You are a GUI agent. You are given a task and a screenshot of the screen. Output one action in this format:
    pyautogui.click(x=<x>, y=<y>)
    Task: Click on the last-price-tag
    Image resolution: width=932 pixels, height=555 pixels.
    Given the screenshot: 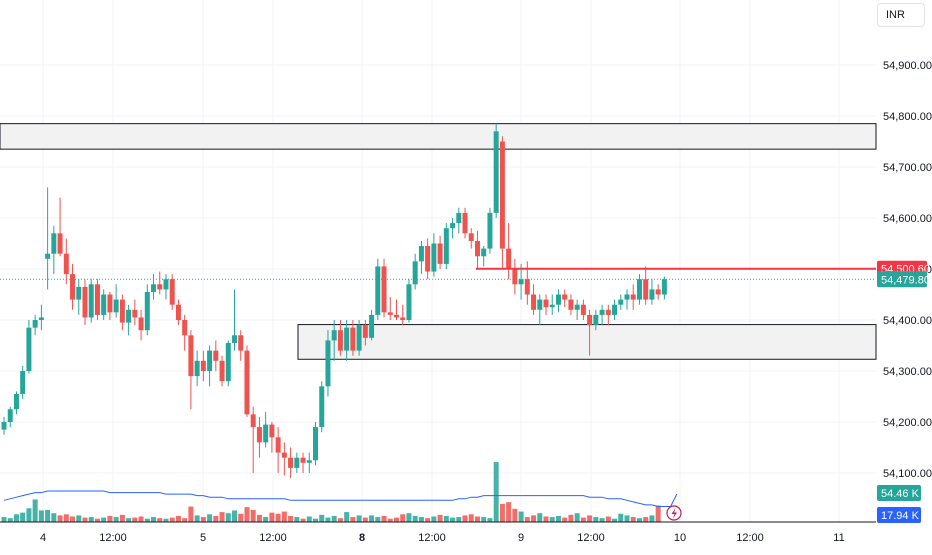 What is the action you would take?
    pyautogui.click(x=902, y=279)
    